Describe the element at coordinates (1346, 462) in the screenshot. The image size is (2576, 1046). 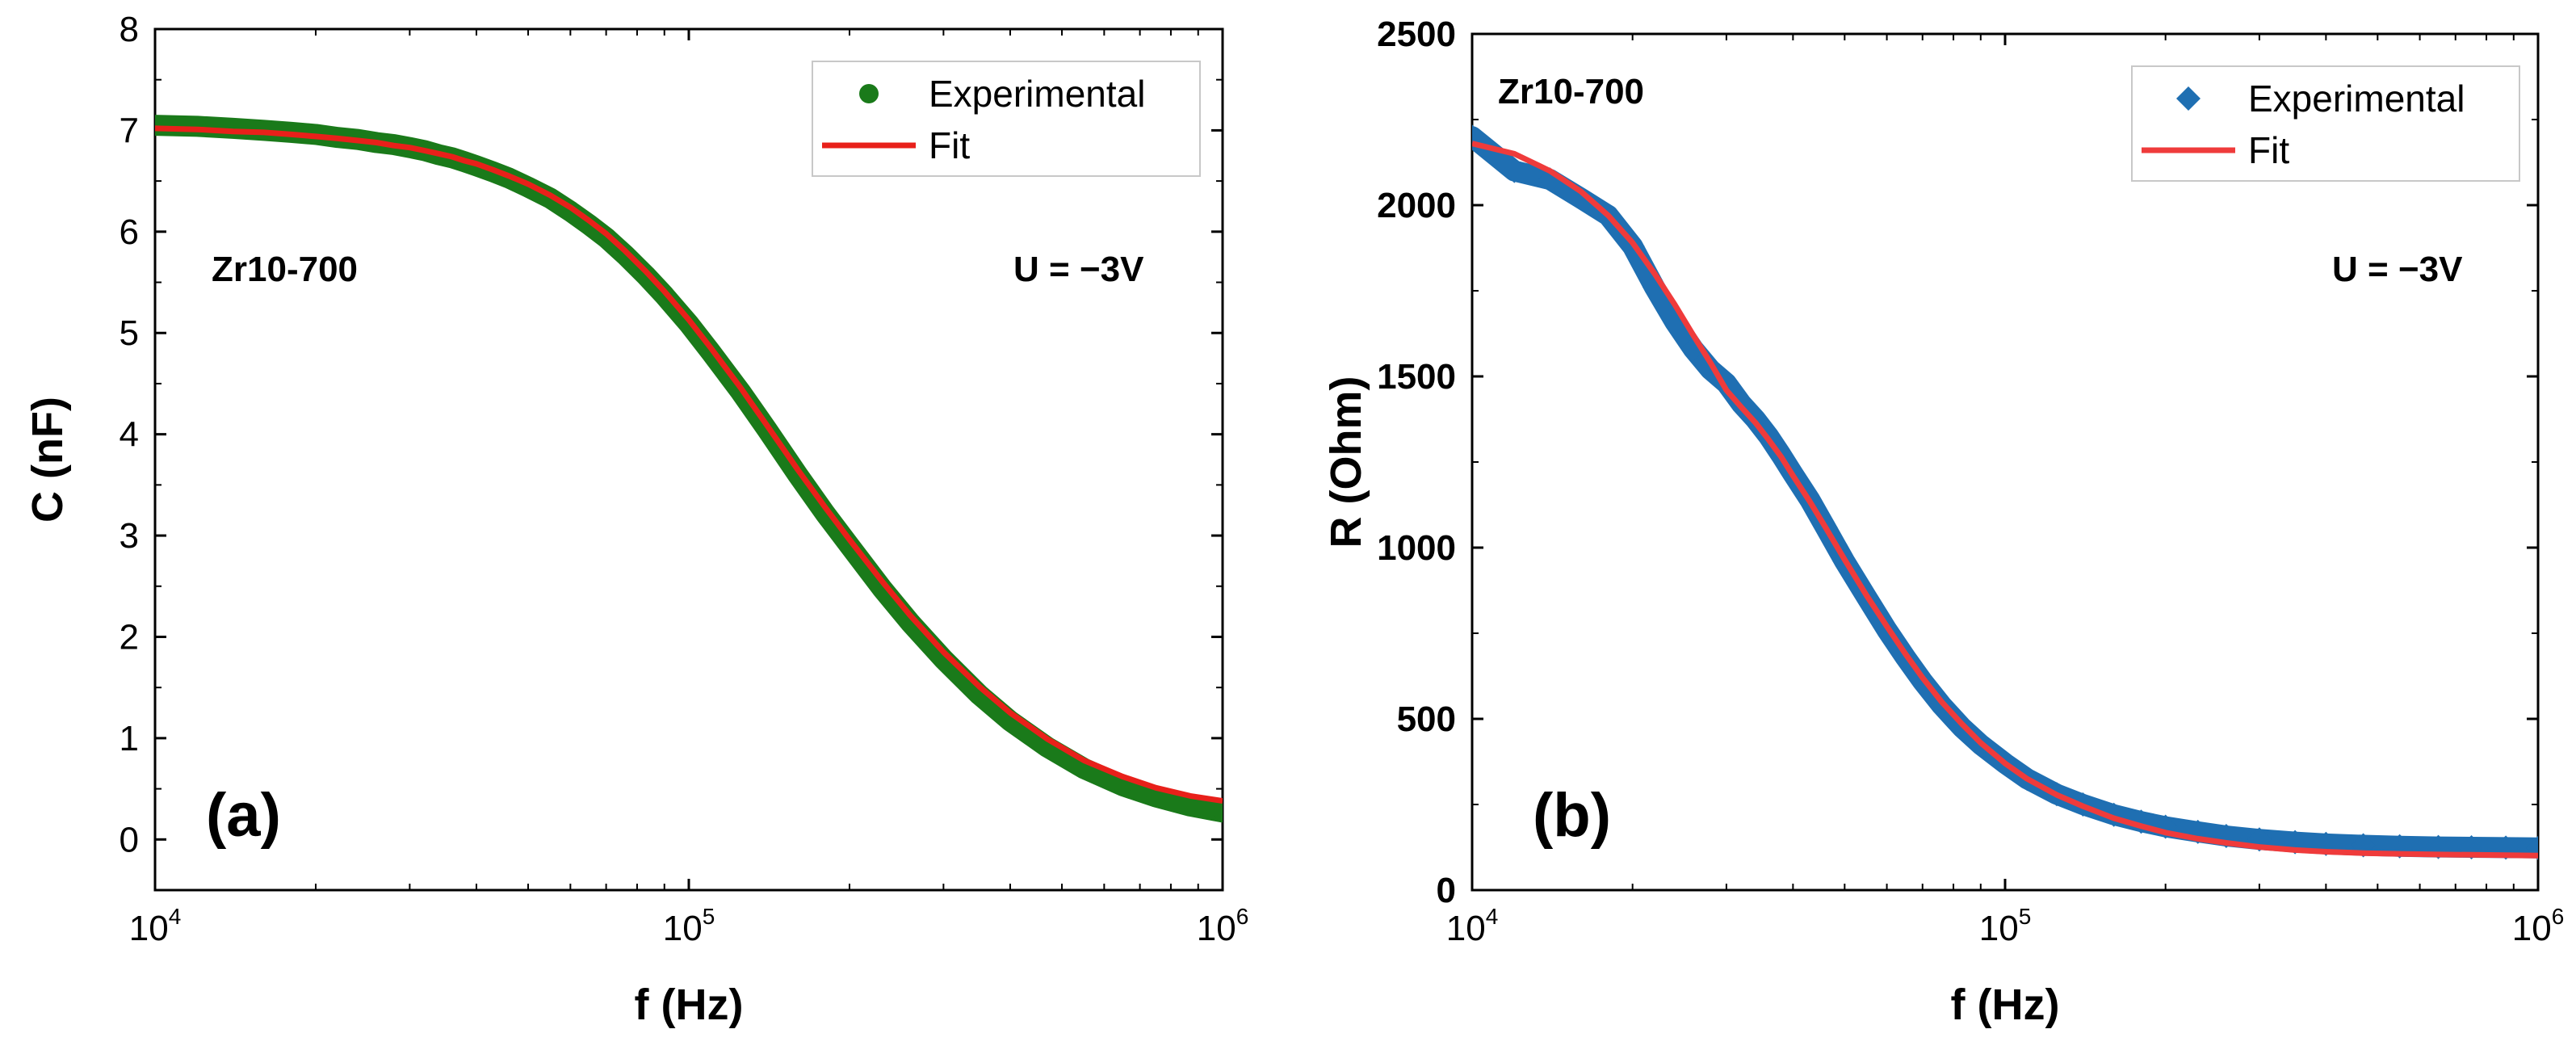
I see `y-axis-title: R (Ohm)` at that location.